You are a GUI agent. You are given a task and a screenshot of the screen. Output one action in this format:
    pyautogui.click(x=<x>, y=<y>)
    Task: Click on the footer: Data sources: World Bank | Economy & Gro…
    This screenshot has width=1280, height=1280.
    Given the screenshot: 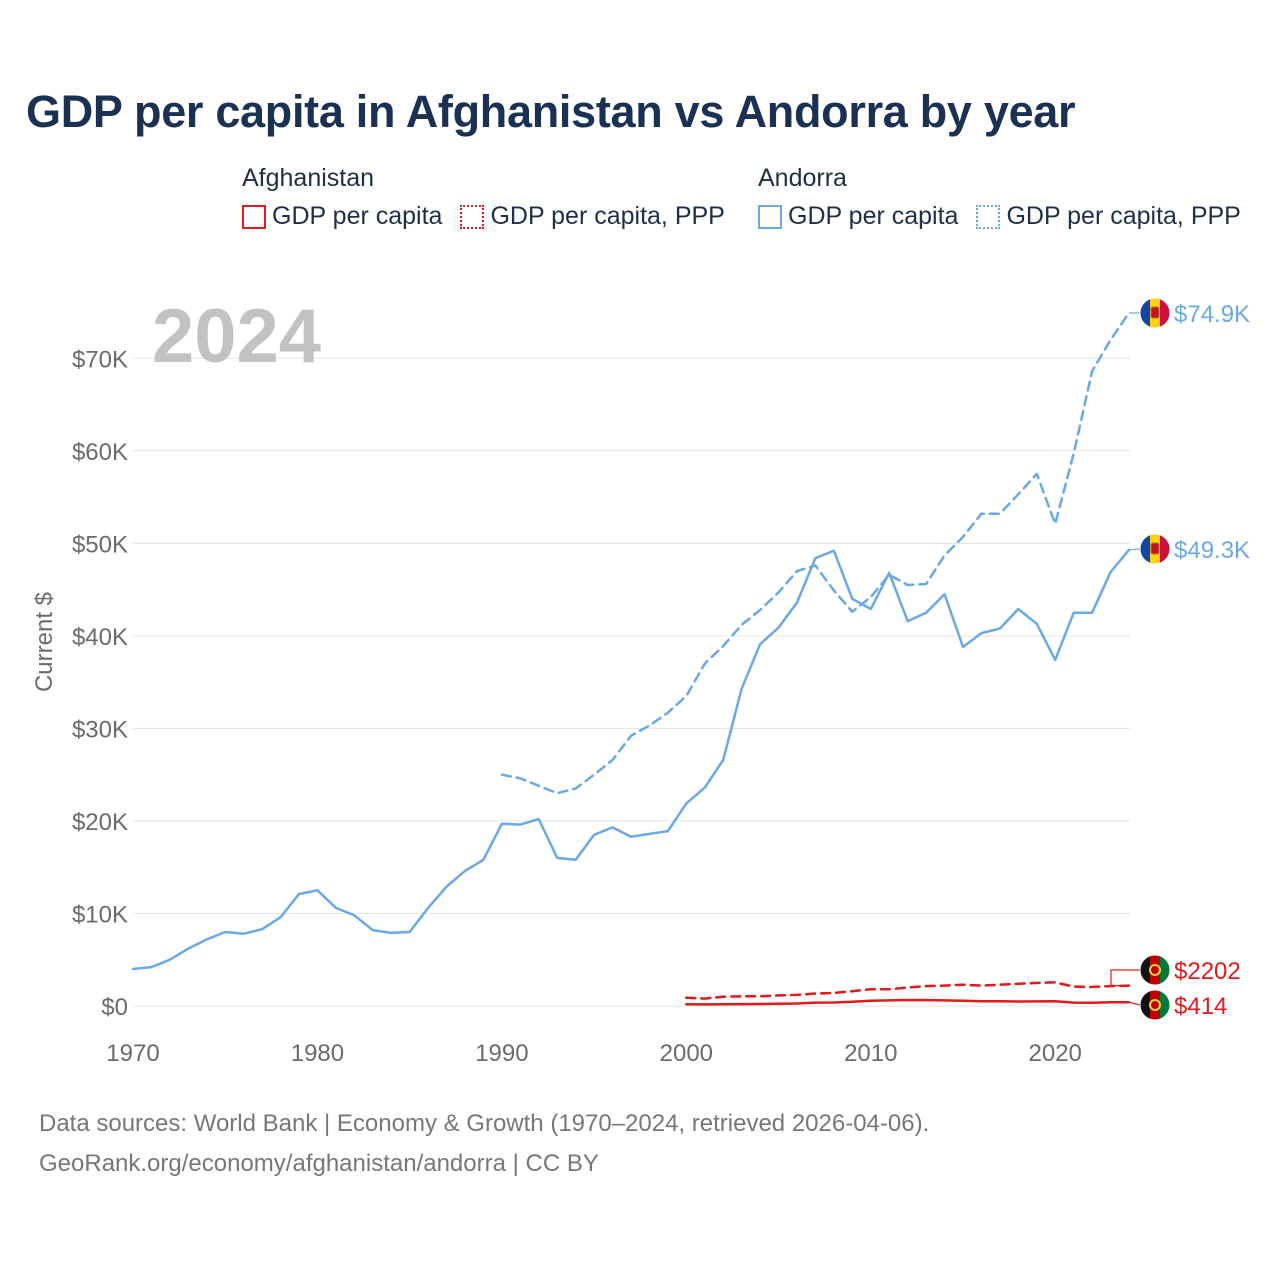 What is the action you would take?
    pyautogui.click(x=484, y=1144)
    